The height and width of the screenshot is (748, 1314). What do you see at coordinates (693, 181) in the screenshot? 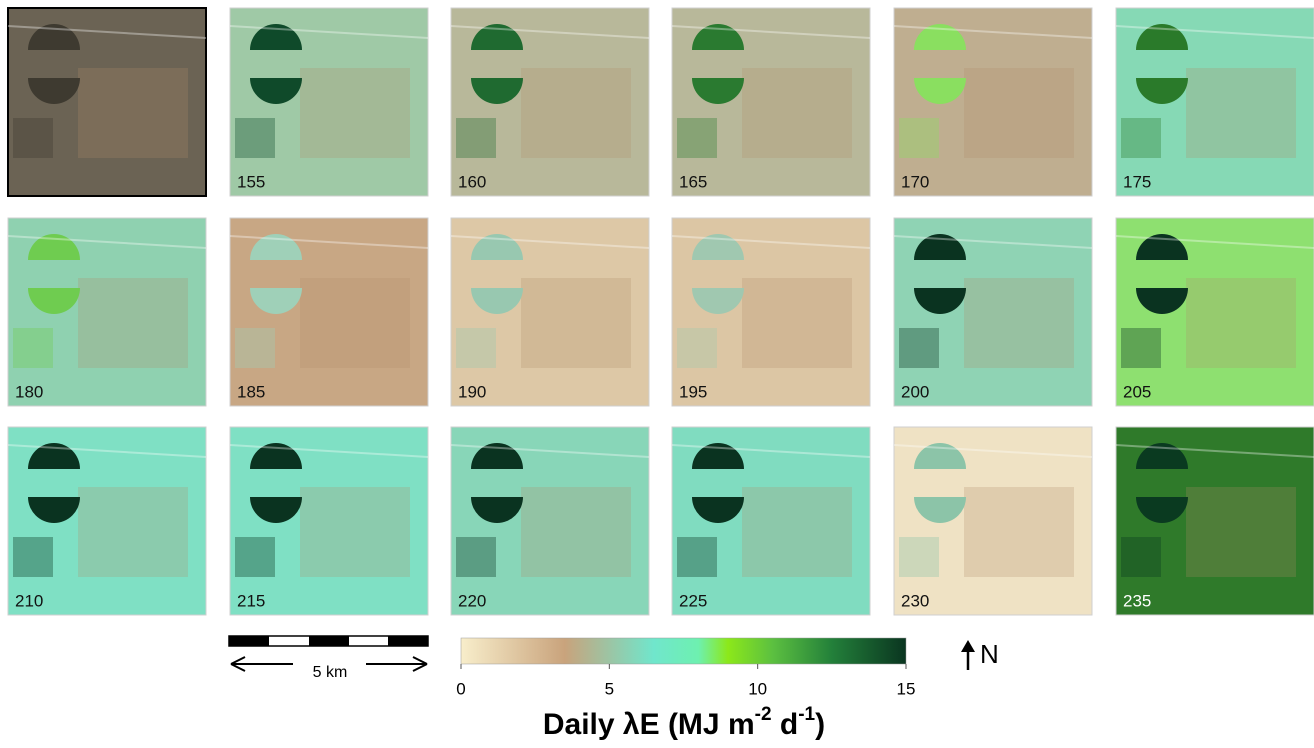
I see `panel-label: 165` at bounding box center [693, 181].